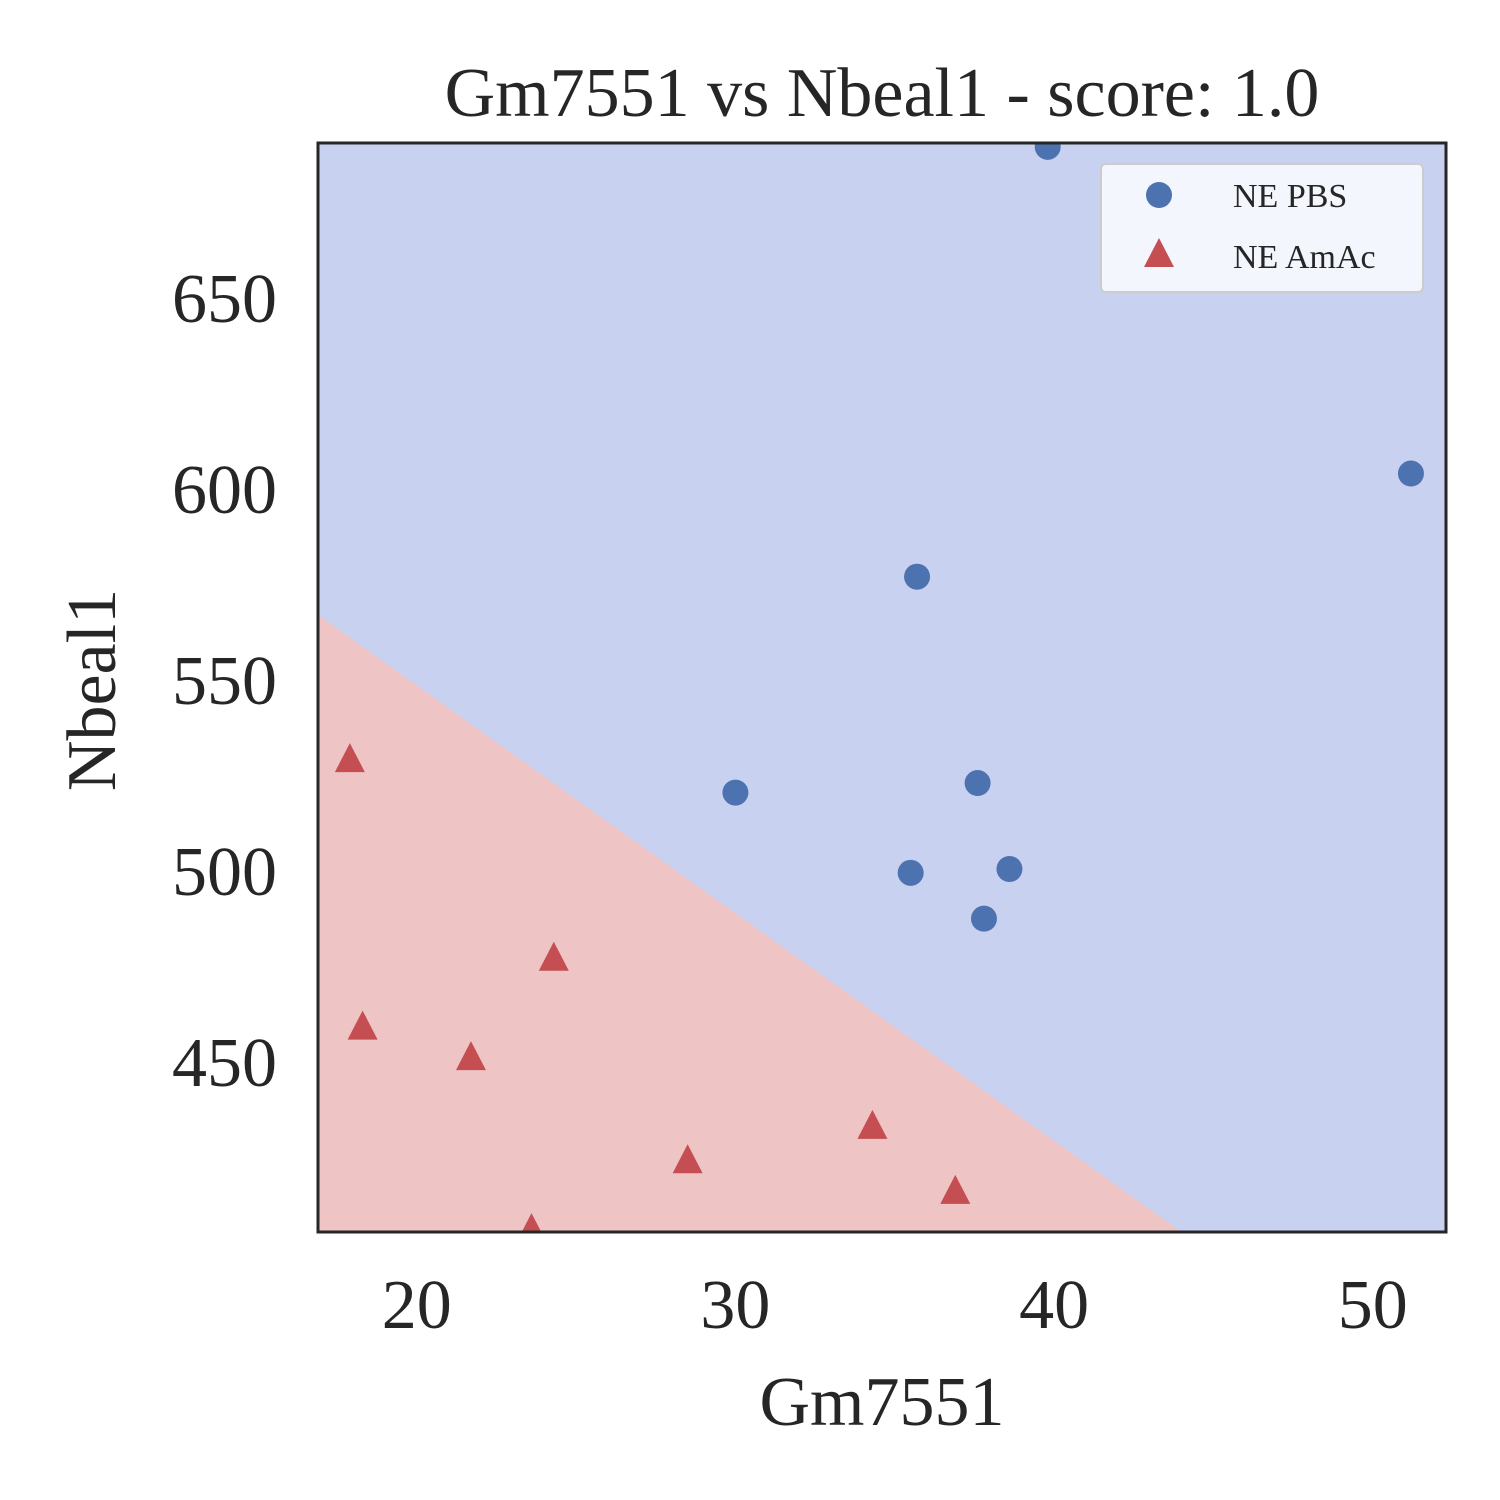 This screenshot has height=1500, width=1500. Describe the element at coordinates (92, 690) in the screenshot. I see `y-axis-label: Nbeal1` at that location.